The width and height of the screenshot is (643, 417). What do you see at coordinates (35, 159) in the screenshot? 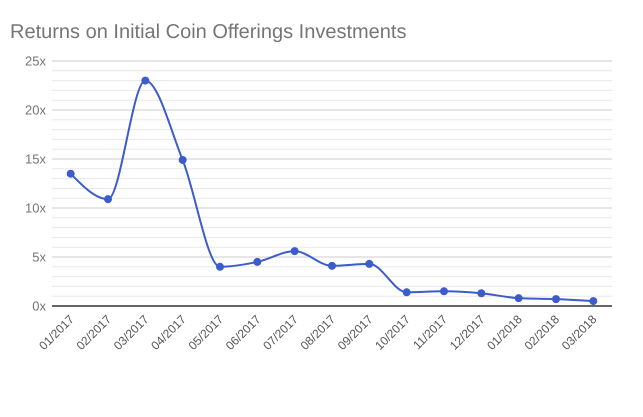
I see `y-tick-label: 15x` at bounding box center [35, 159].